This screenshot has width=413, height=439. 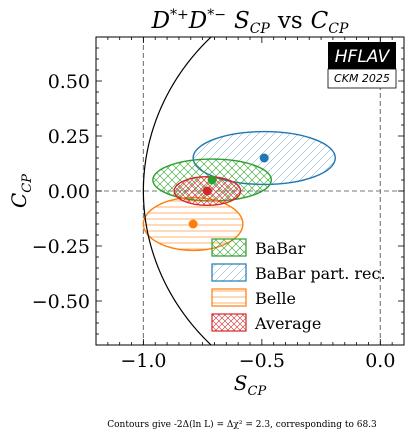 What do you see at coordinates (69, 82) in the screenshot?
I see `y-tick-label: 0.50` at bounding box center [69, 82].